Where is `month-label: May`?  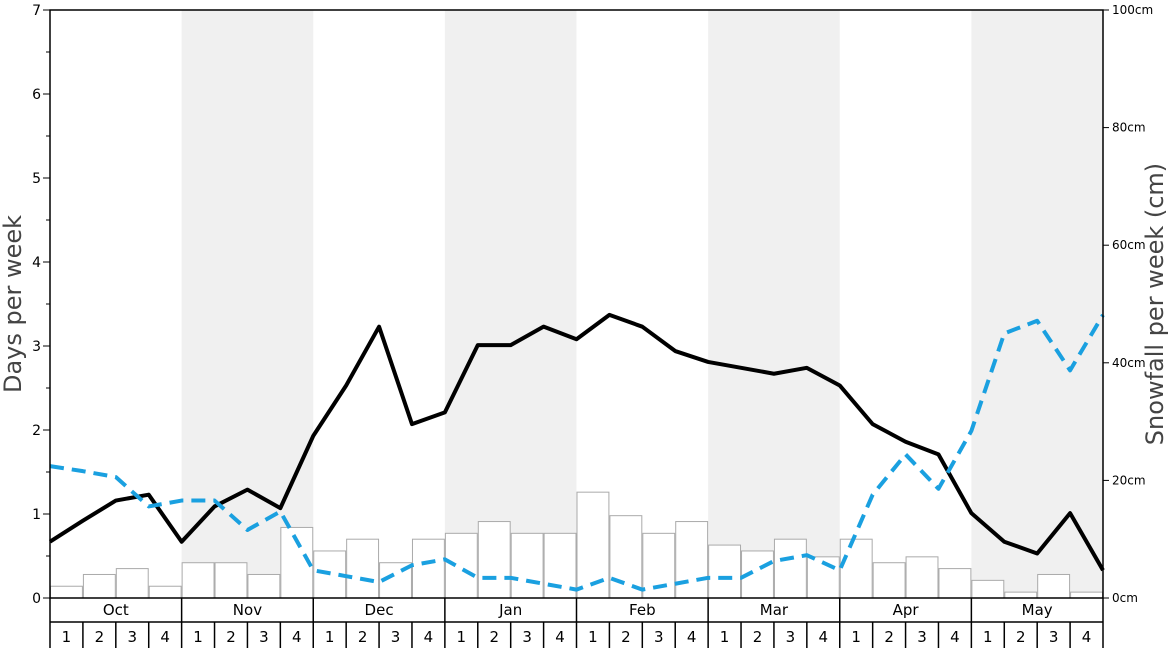 month-label: May is located at coordinates (1037, 610).